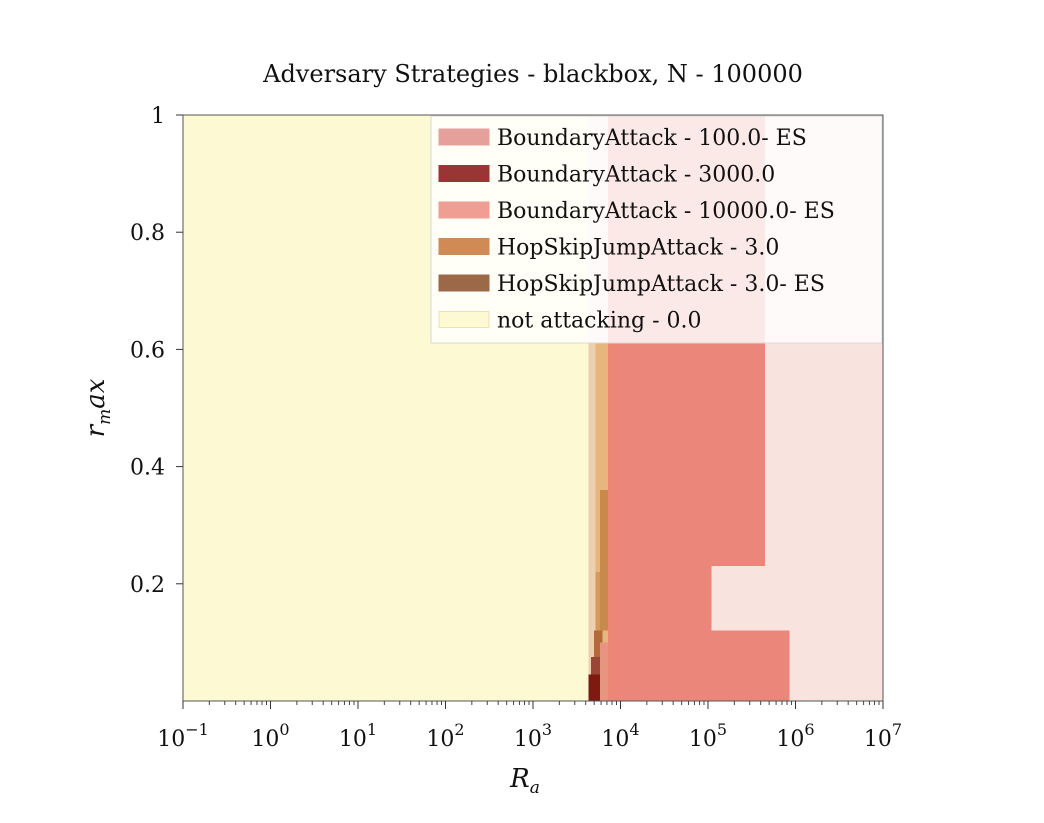 The width and height of the screenshot is (1044, 823). I want to click on x-tick-label-3: 10², so click(445, 736).